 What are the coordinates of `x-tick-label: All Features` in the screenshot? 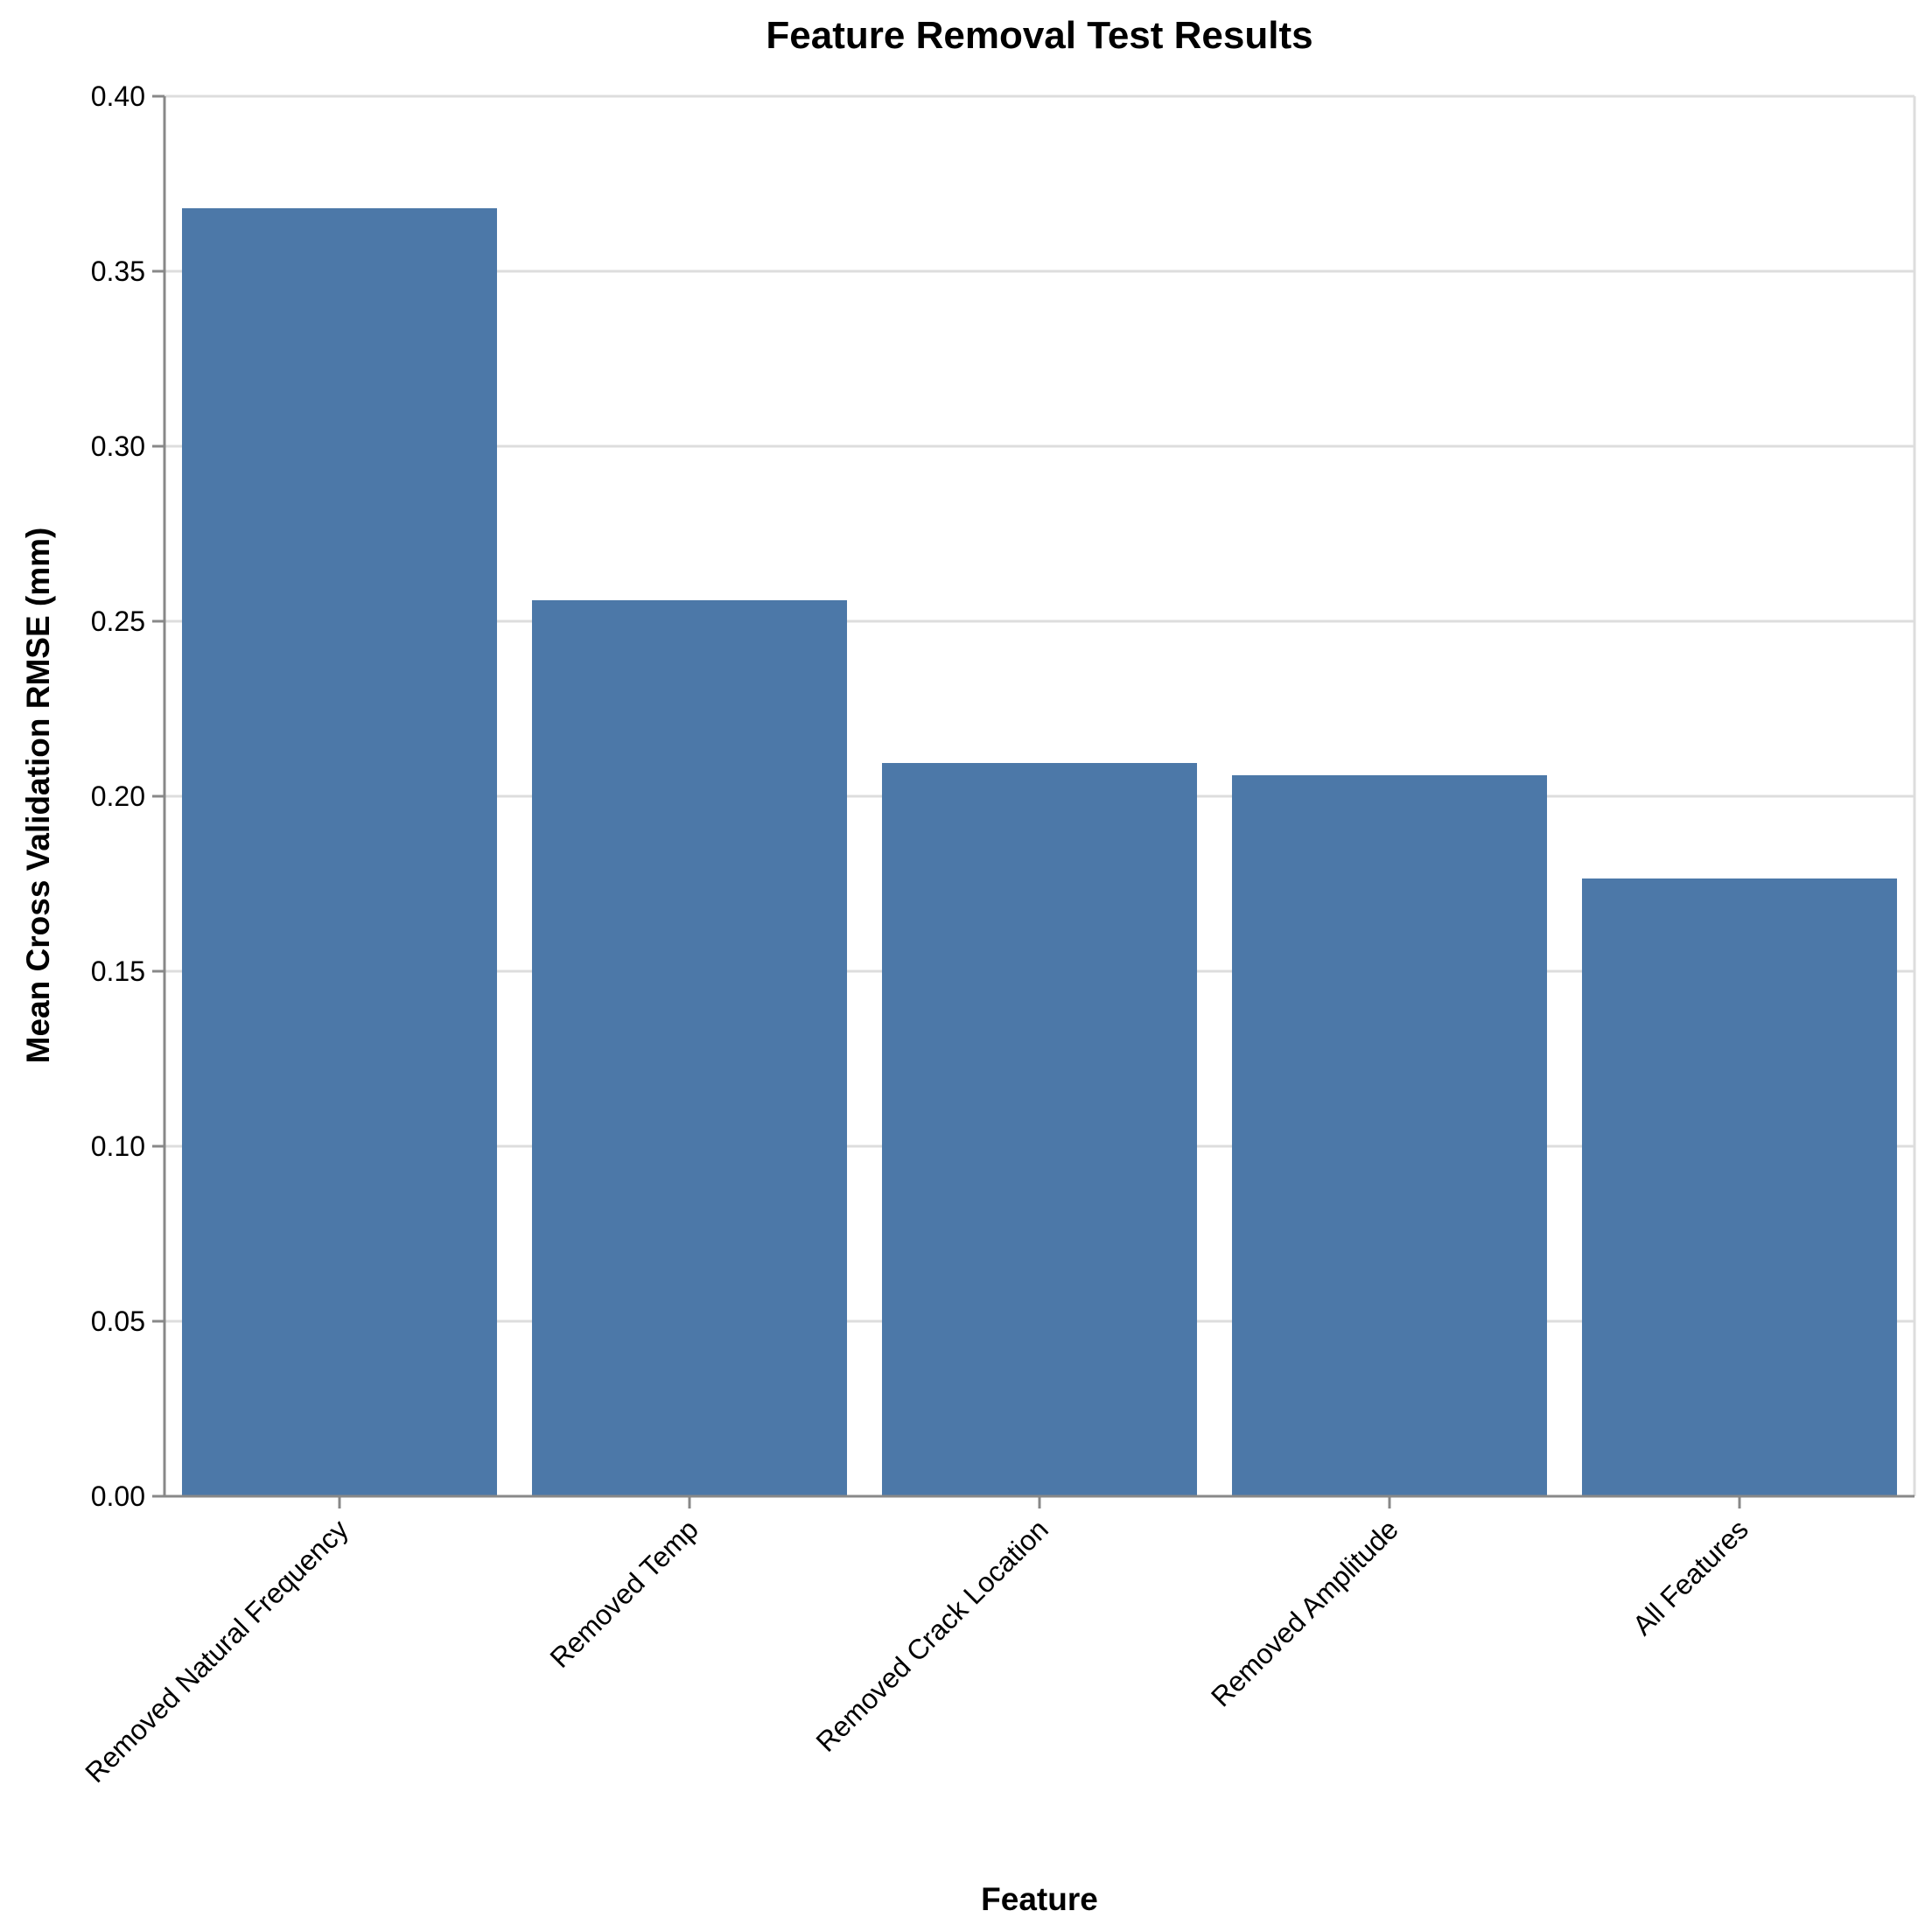 It's located at (1690, 1577).